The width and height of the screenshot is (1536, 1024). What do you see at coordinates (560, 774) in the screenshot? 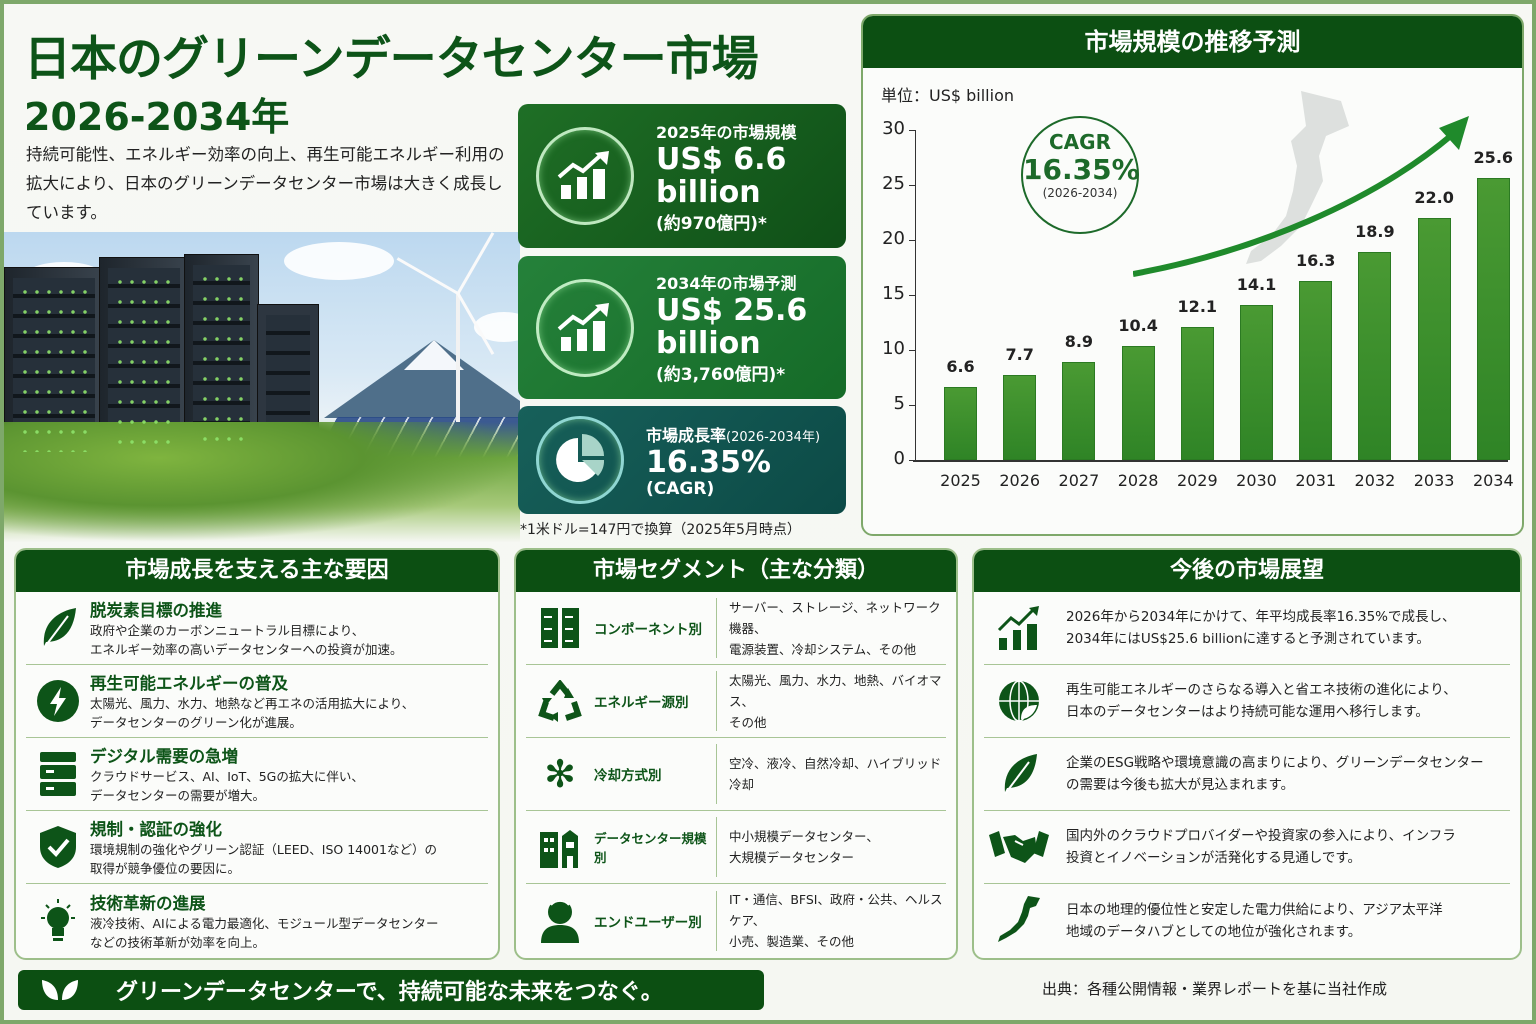
I see `snowflake-icon: ✻` at bounding box center [560, 774].